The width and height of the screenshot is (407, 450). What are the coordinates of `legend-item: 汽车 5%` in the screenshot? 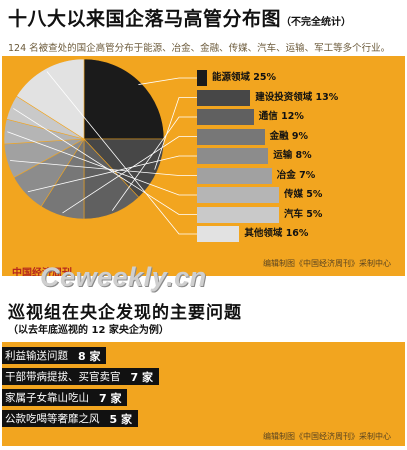 It's located at (262, 214).